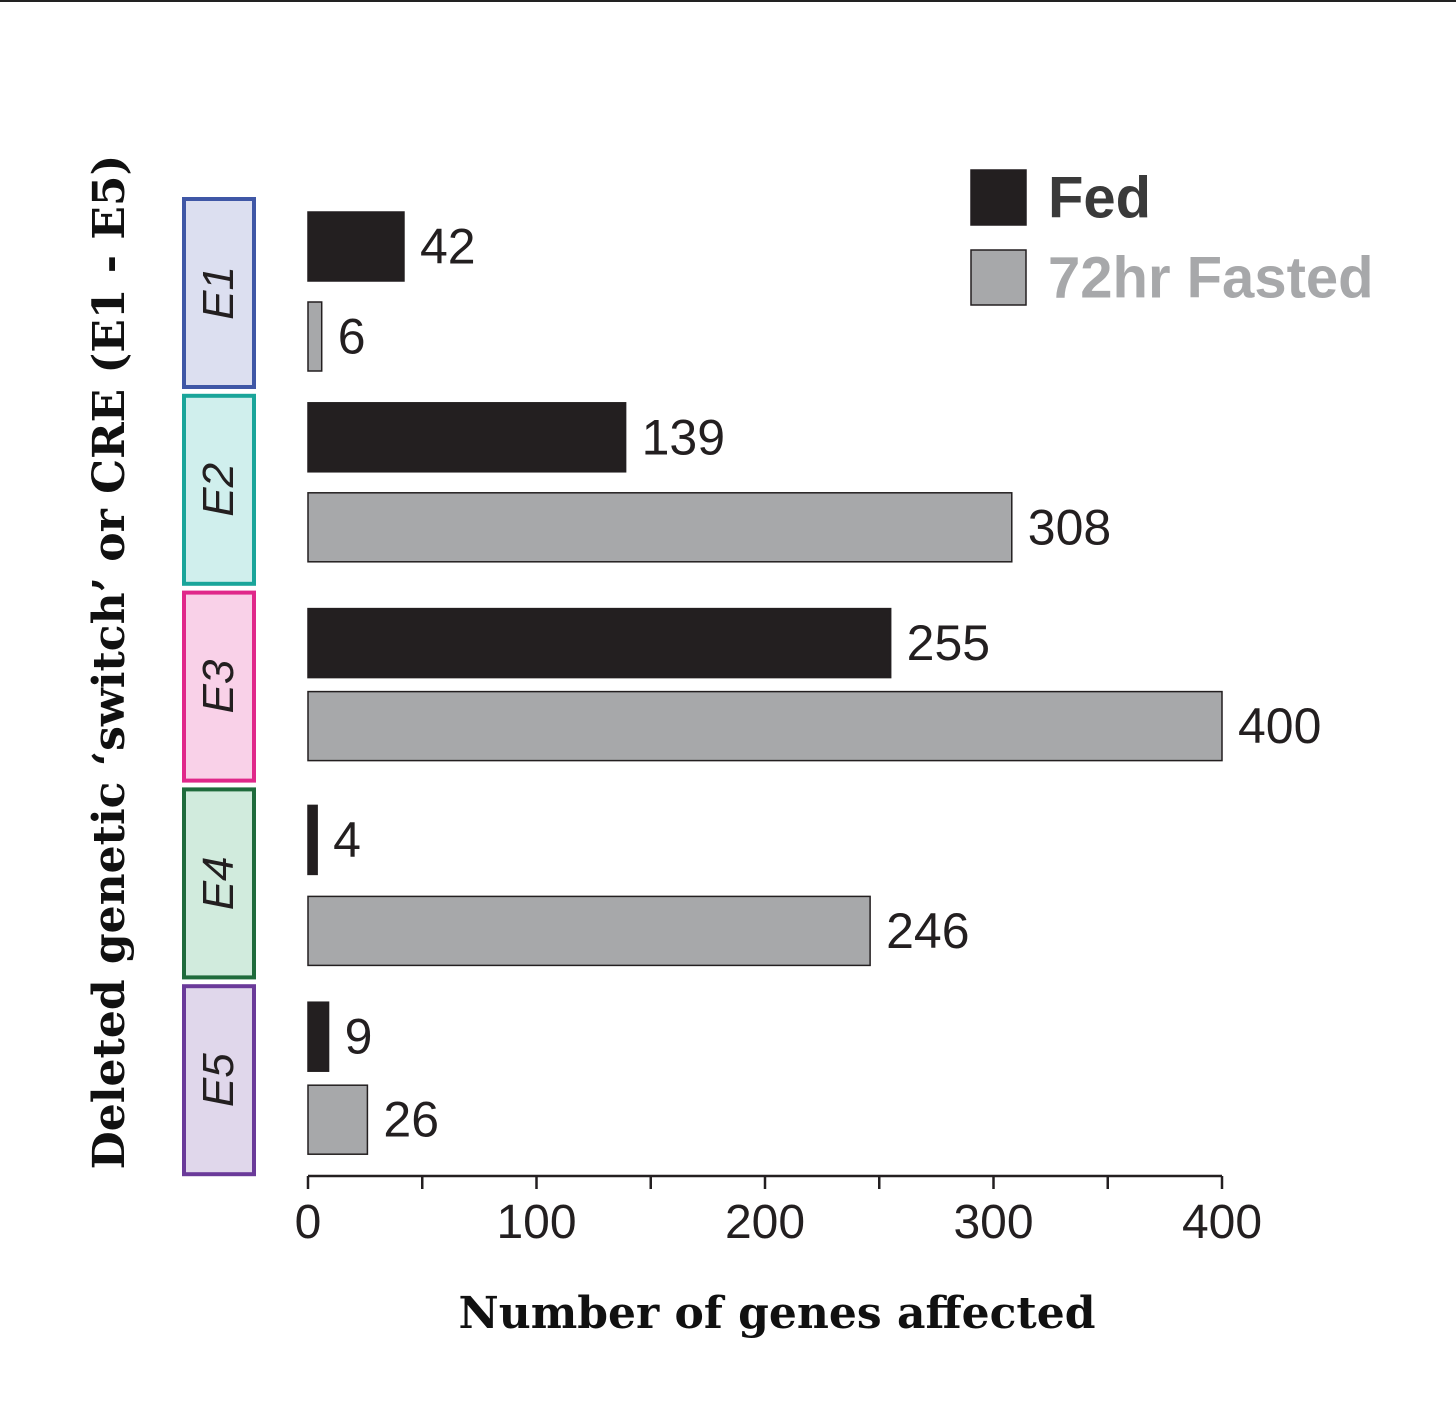  I want to click on category-box-e1, so click(219, 293).